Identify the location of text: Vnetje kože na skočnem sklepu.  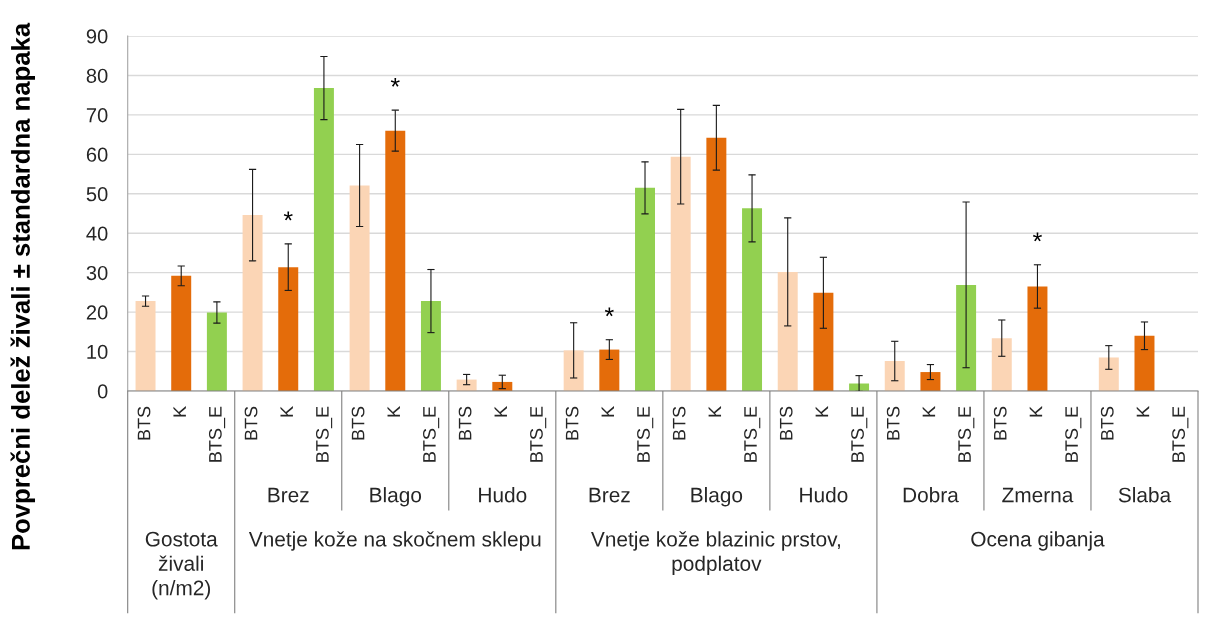
(394, 541).